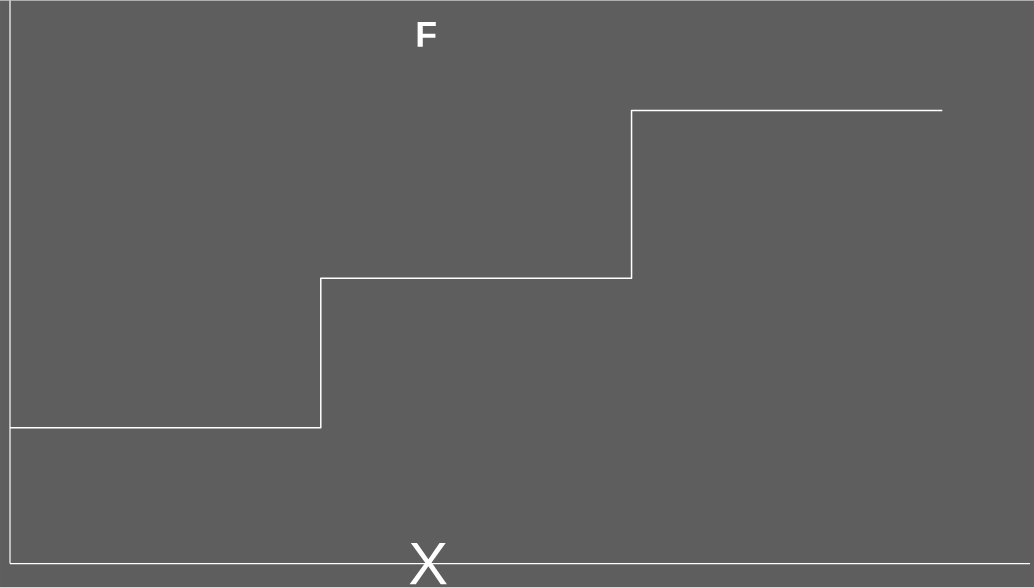 This screenshot has width=1034, height=588. Describe the element at coordinates (426, 34) in the screenshot. I see `y-axis-title: F` at that location.